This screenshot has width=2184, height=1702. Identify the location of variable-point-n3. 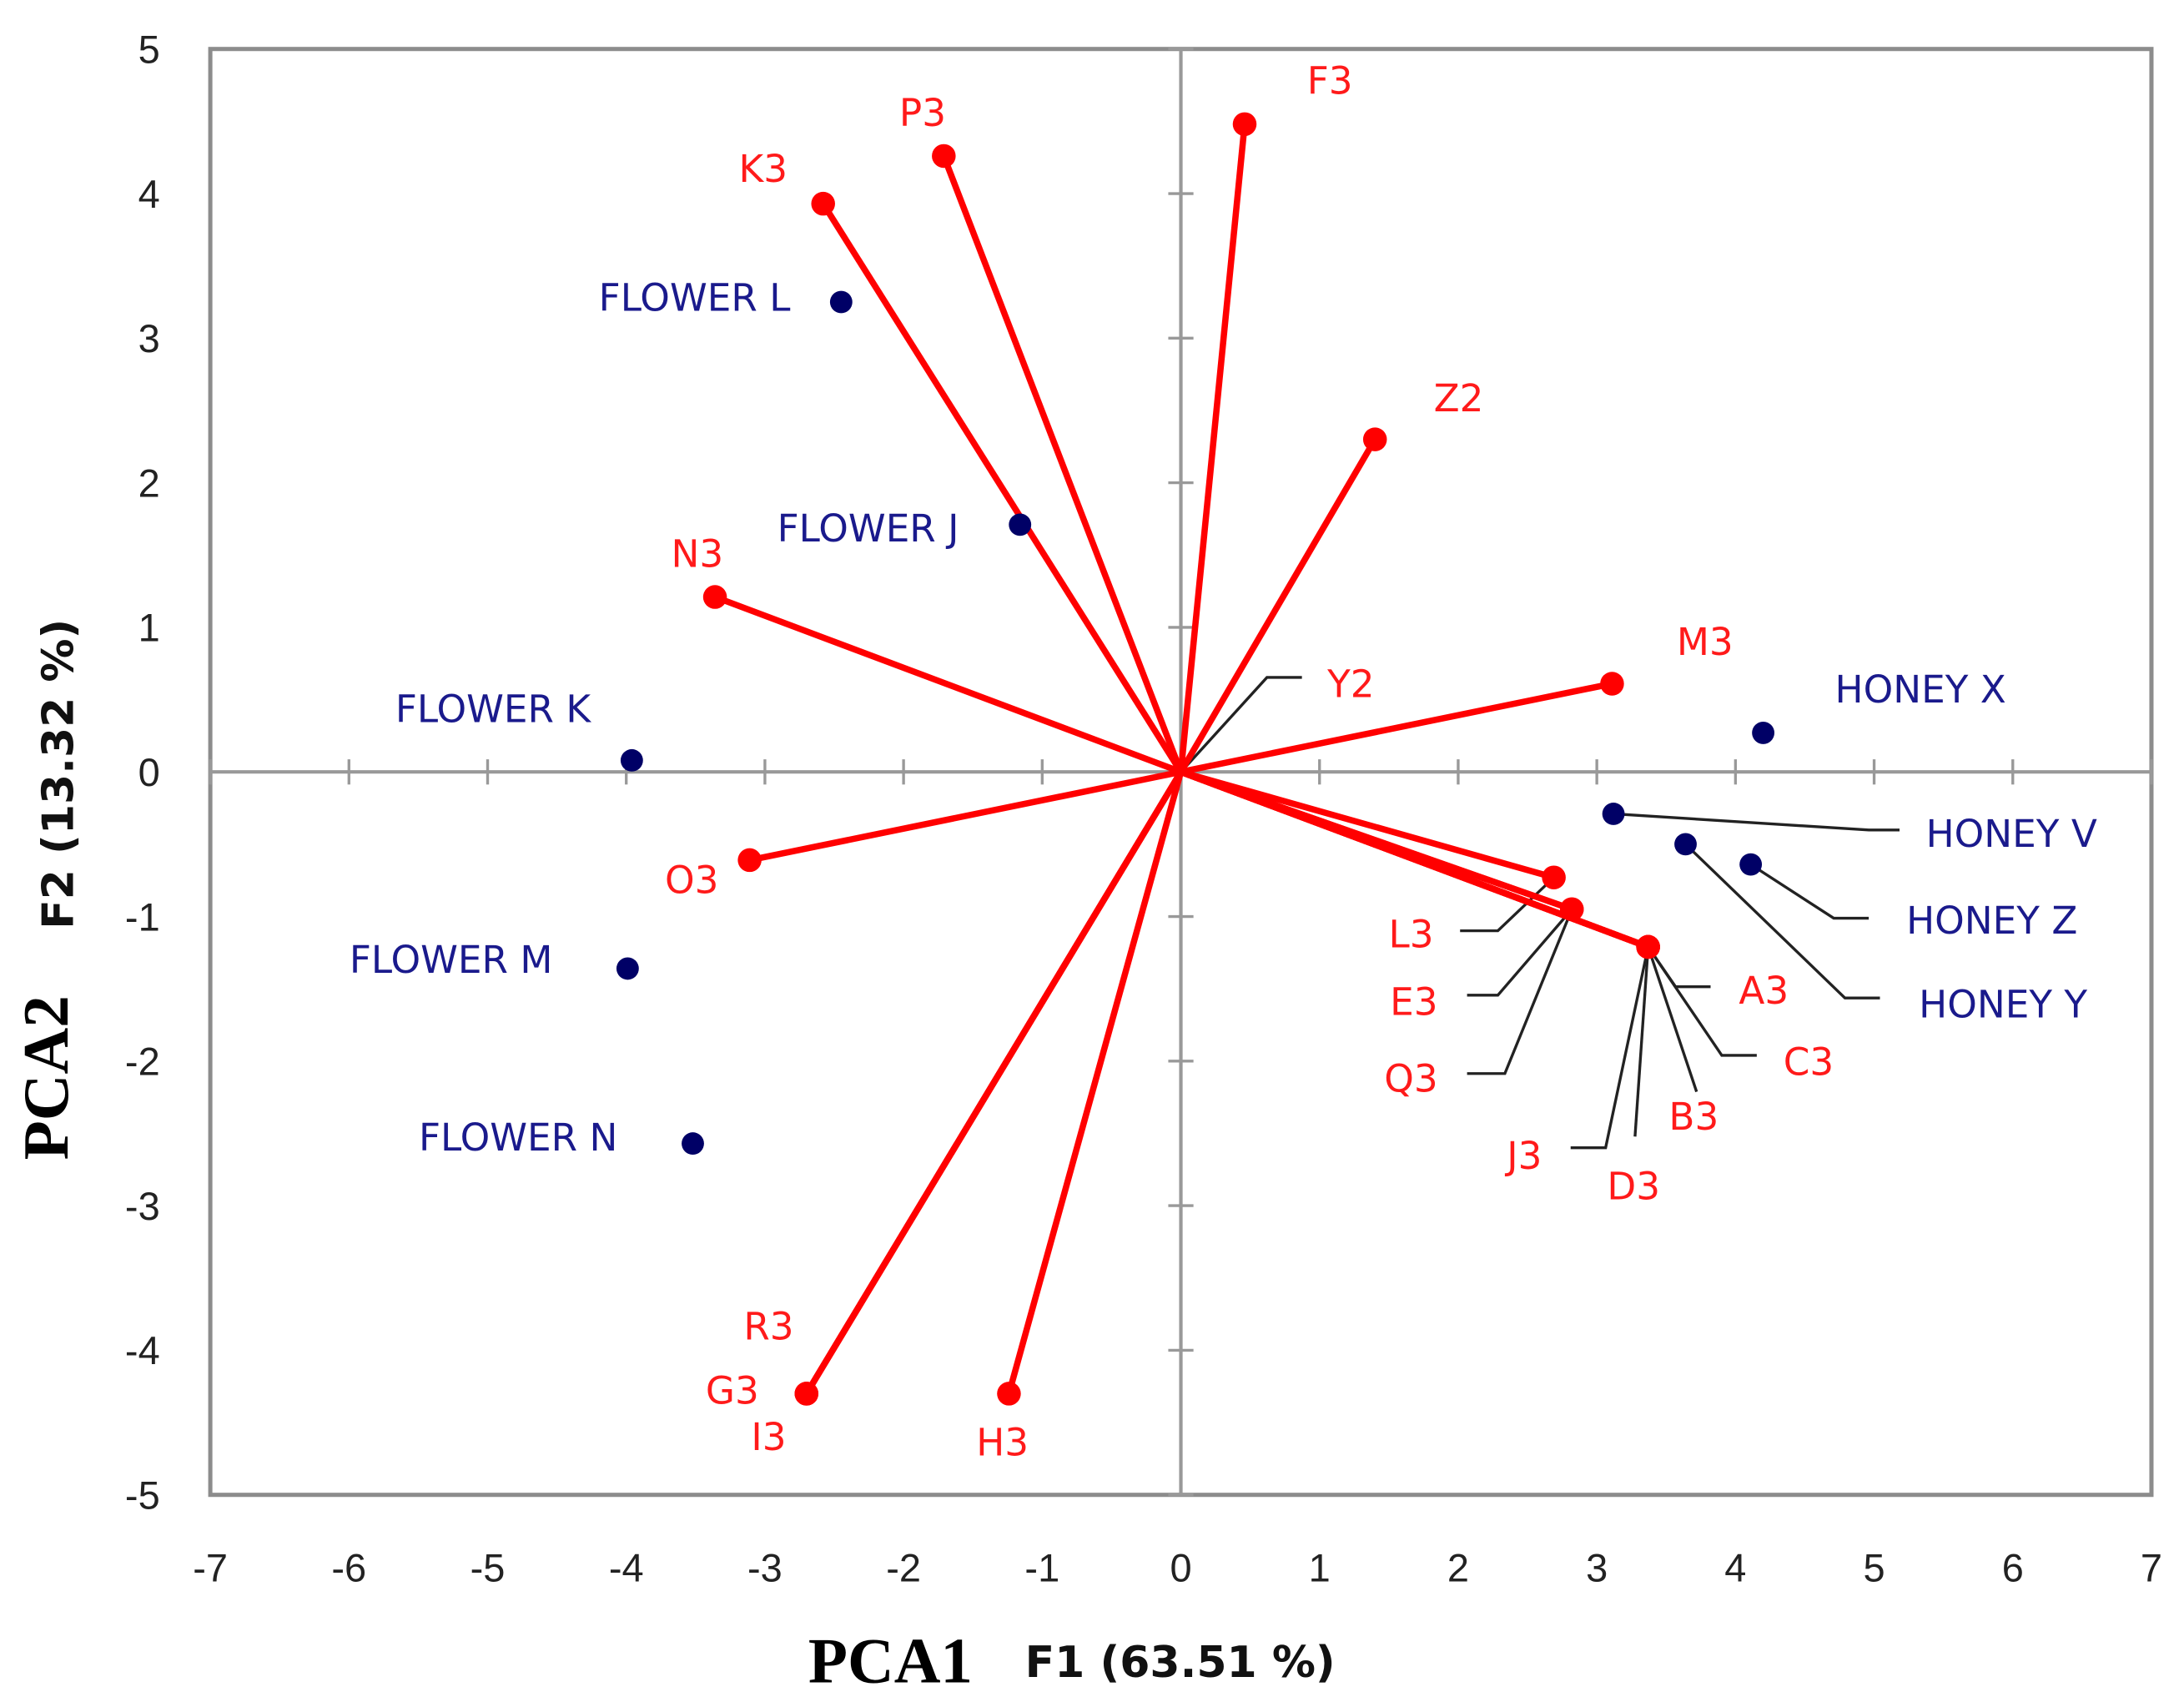
(714, 597).